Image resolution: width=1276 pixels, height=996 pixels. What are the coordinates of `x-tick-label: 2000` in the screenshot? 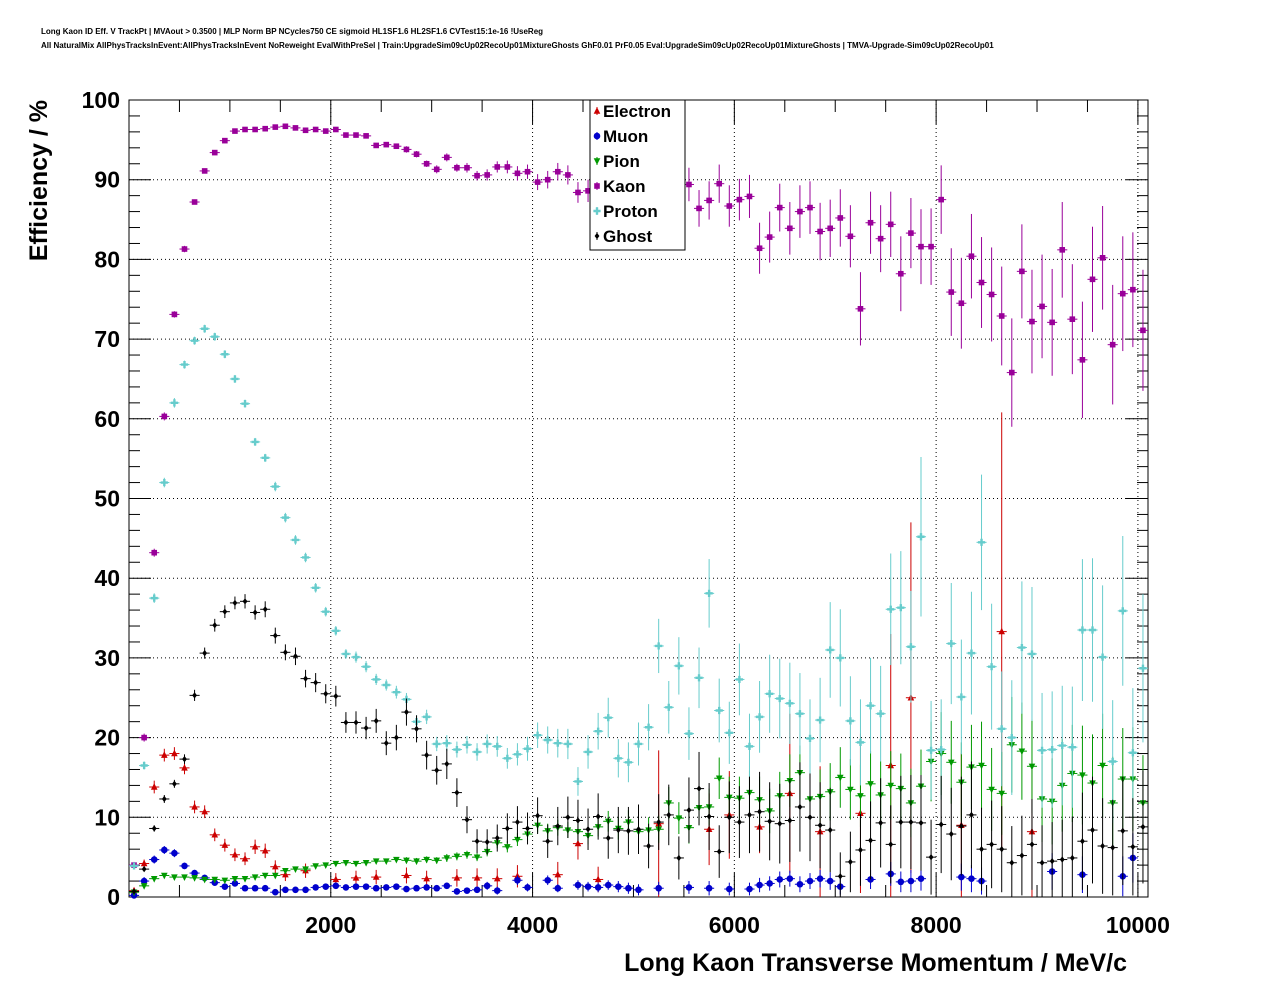 It's located at (330, 925).